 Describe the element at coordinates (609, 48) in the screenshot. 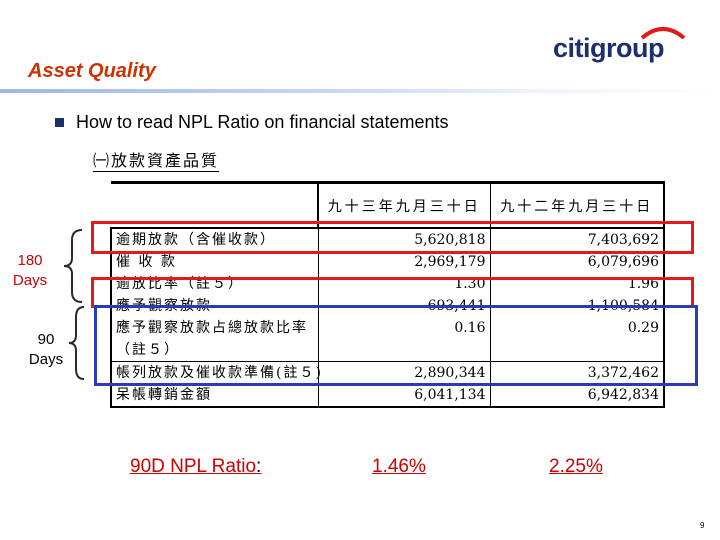

I see `logo-wordmark: citigroup` at that location.